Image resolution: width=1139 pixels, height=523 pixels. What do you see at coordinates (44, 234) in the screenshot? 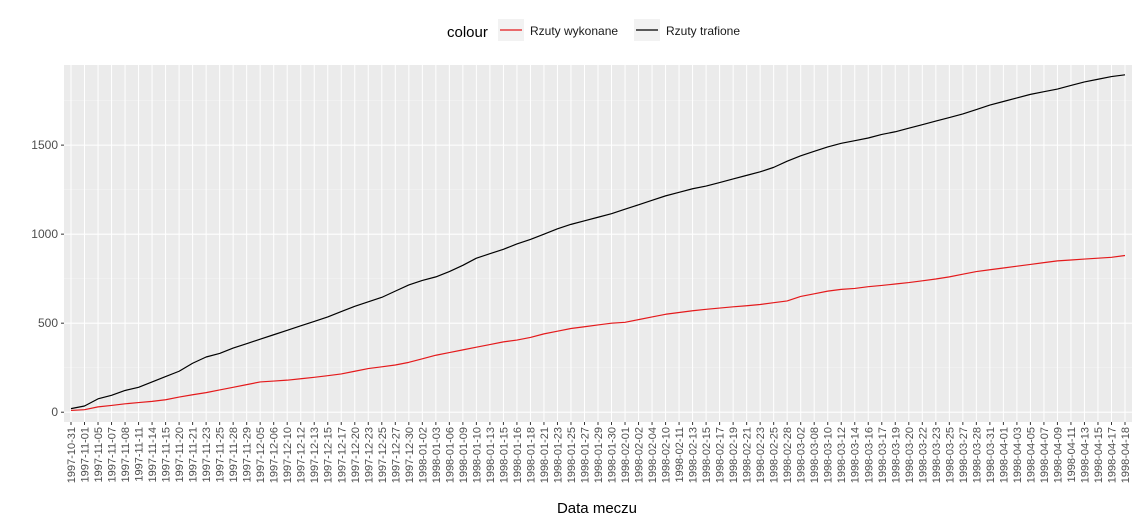
I see `y-tick-label: 1000` at bounding box center [44, 234].